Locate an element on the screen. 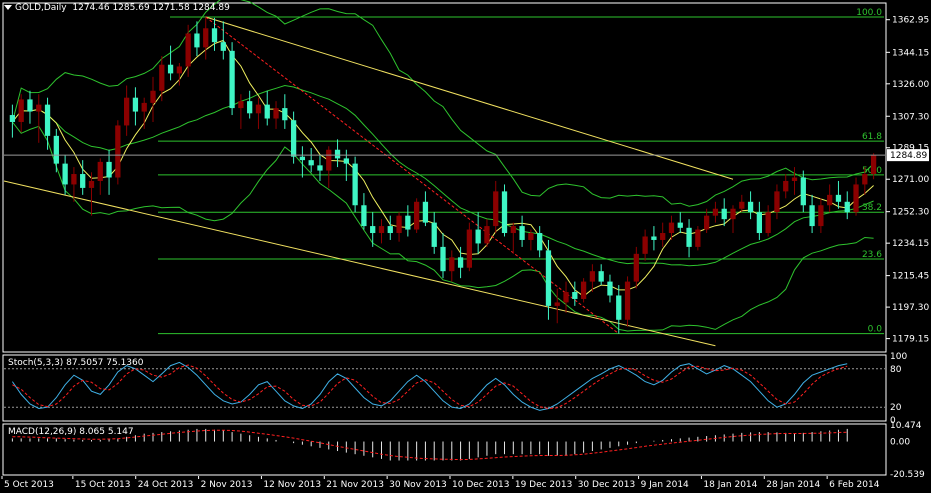 The height and width of the screenshot is (493, 931). date-tick-label: 10 Dec 2013 is located at coordinates (481, 485).